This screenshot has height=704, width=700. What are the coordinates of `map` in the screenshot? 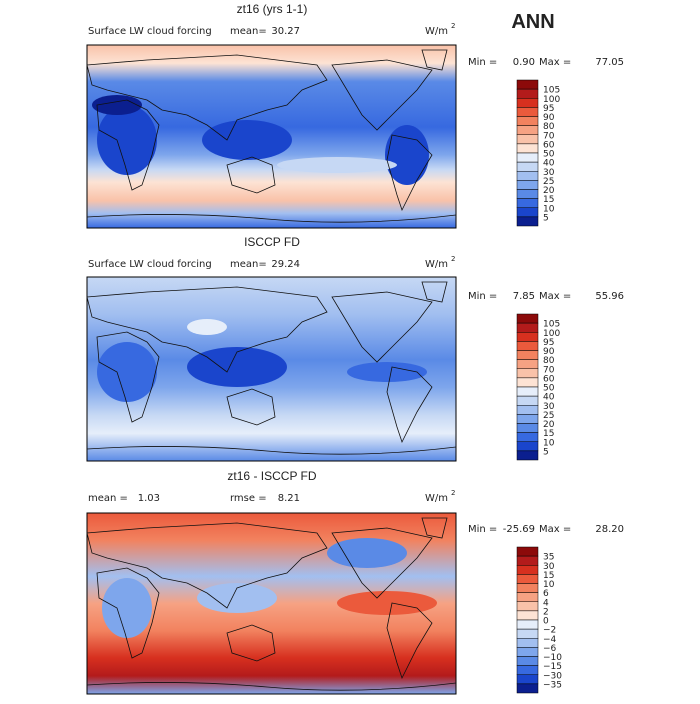 It's located at (271, 136).